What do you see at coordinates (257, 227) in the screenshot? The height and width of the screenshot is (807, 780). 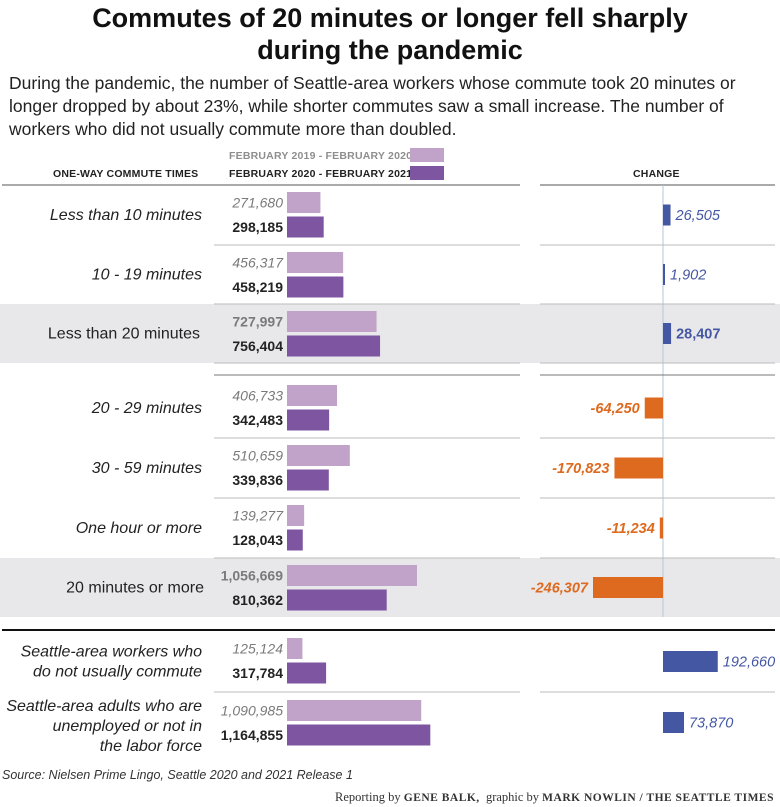 I see `value-label-2020: 298,185` at bounding box center [257, 227].